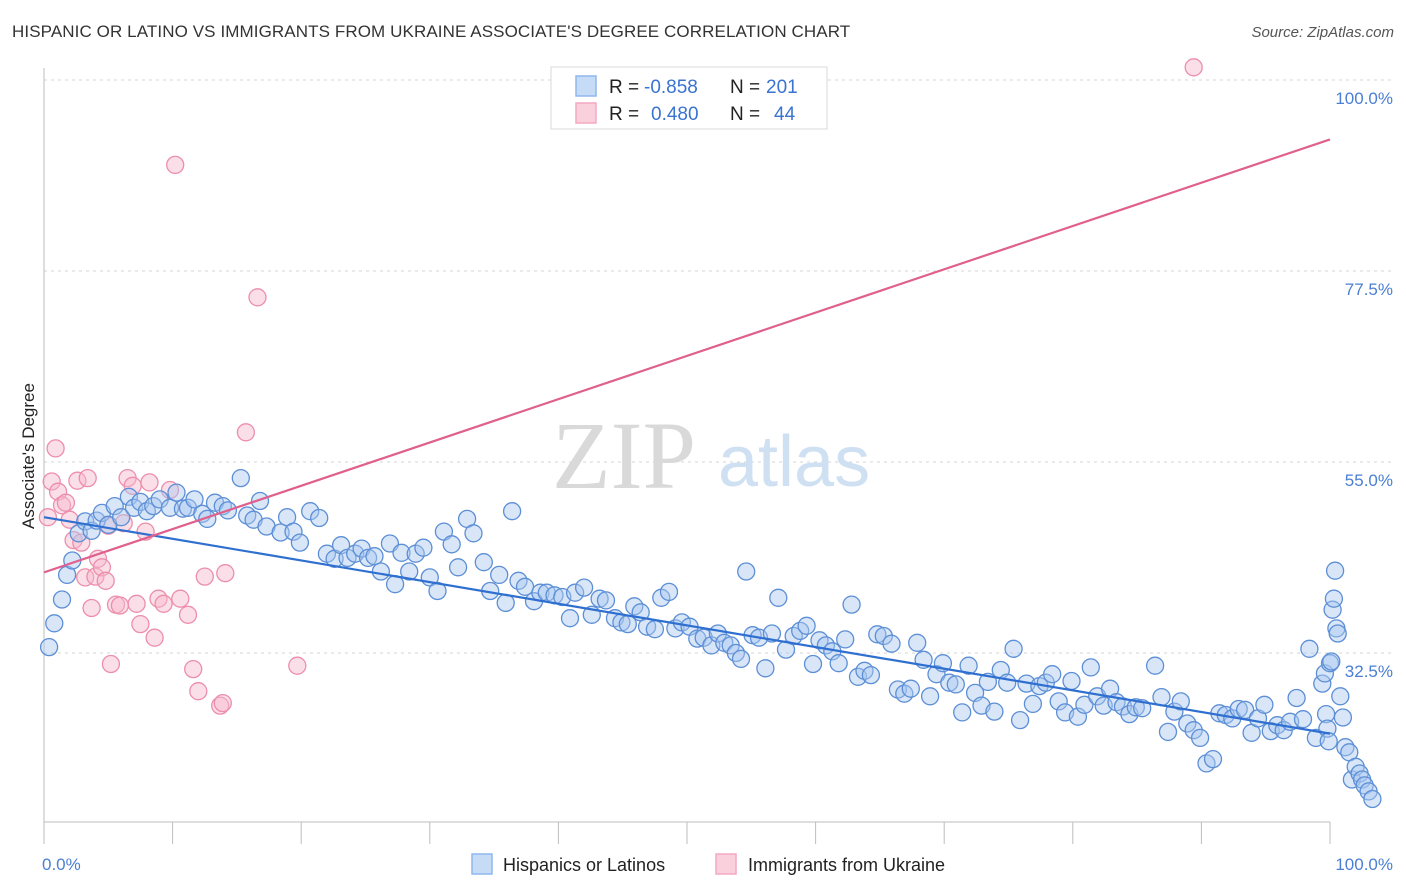 The width and height of the screenshot is (1406, 892). I want to click on x-tick-label: 0.0%, so click(61, 864).